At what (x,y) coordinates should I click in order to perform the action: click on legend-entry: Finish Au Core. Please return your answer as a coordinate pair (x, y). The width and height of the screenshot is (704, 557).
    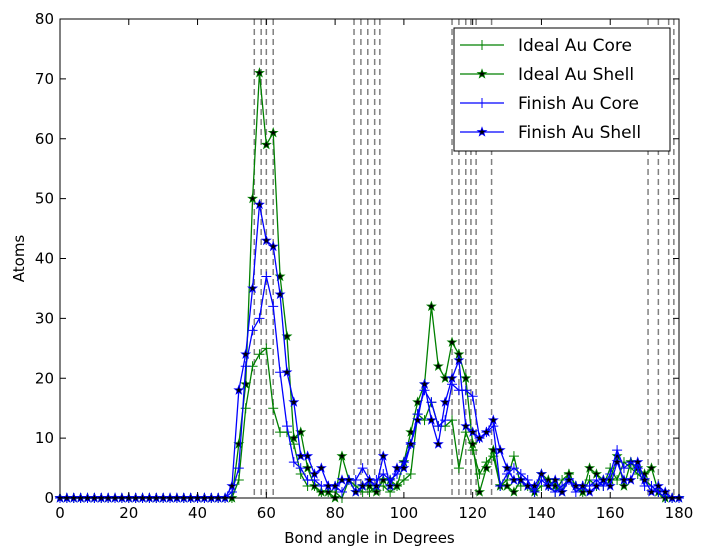
    Looking at the image, I should click on (549, 104).